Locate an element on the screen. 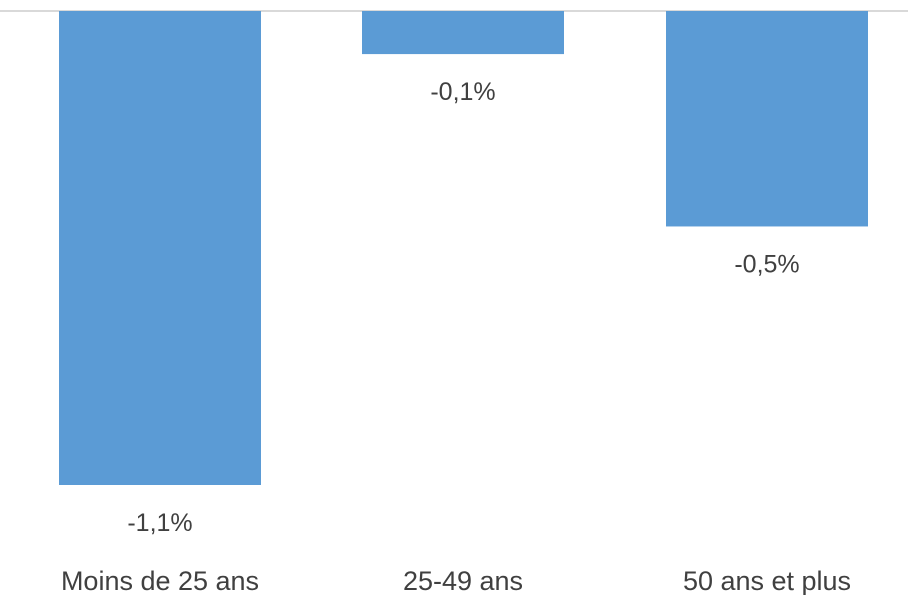 This screenshot has width=908, height=595. category-label-2: 25-49 ans is located at coordinates (463, 580).